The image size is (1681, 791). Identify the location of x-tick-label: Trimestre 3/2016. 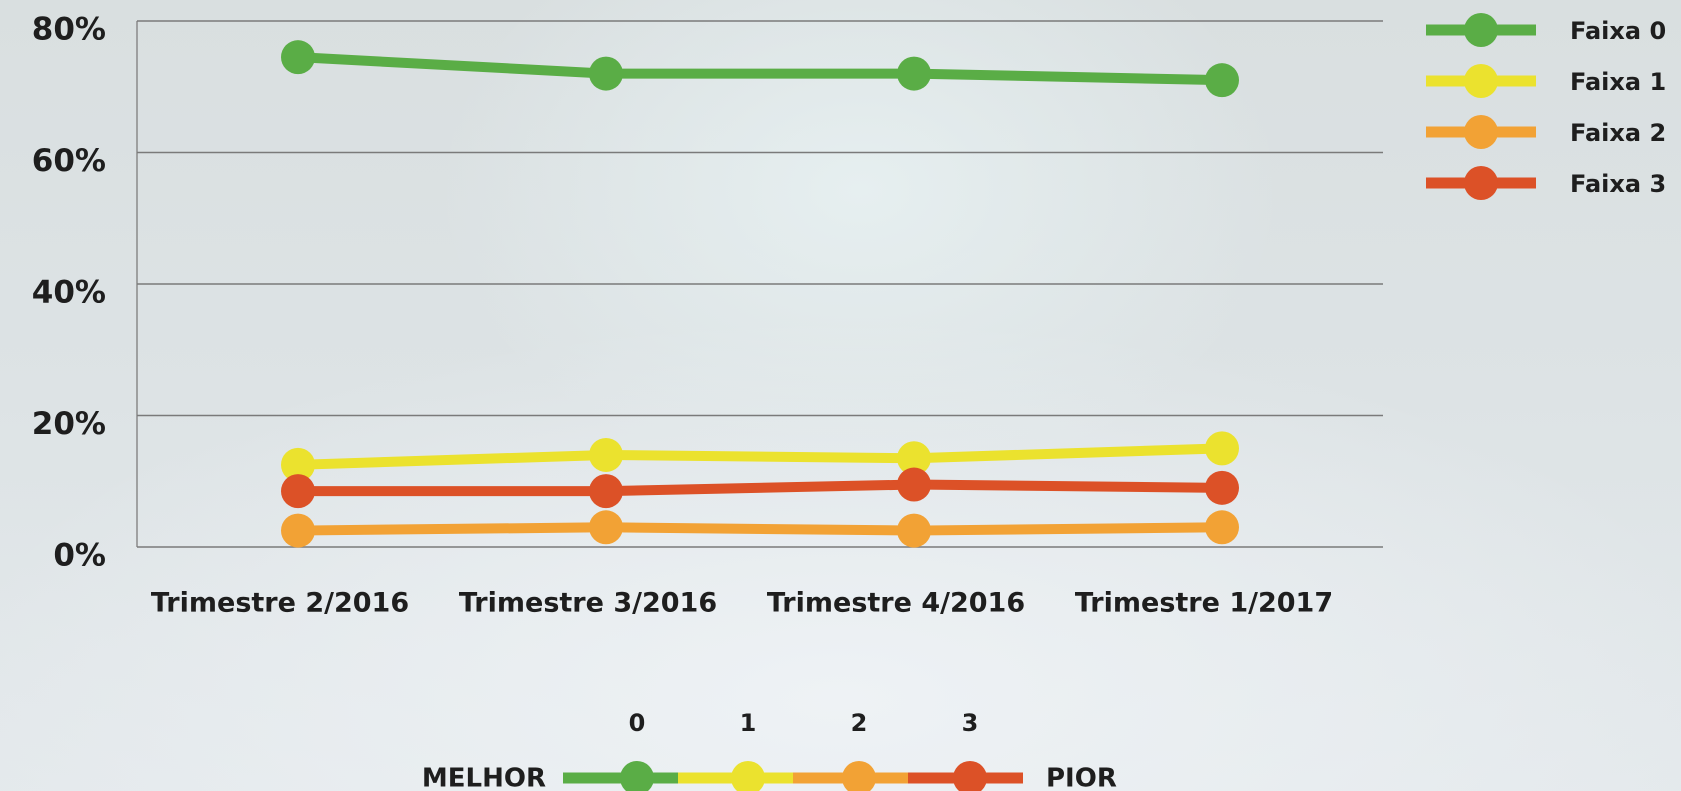
(588, 603).